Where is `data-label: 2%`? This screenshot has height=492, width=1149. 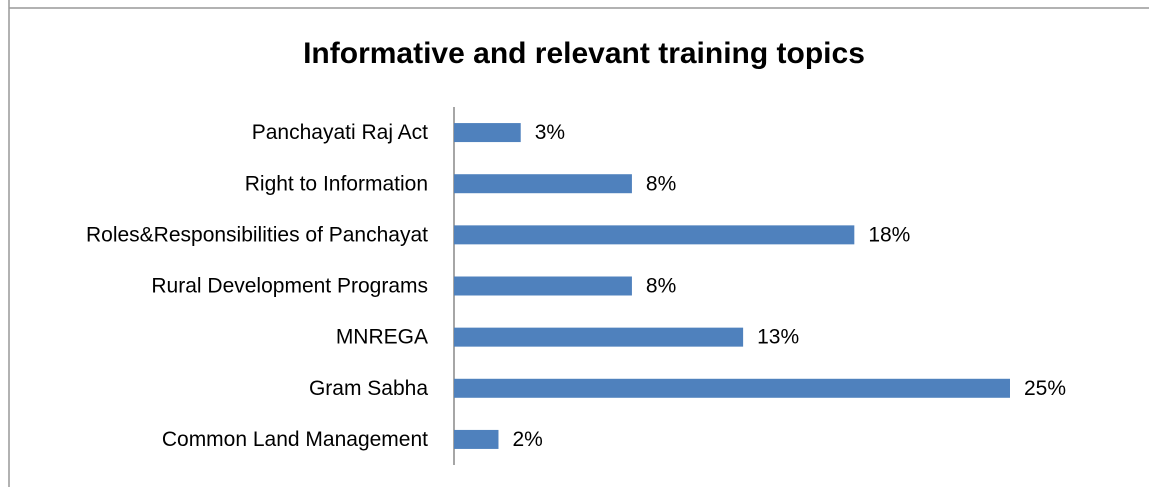 data-label: 2% is located at coordinates (527, 439).